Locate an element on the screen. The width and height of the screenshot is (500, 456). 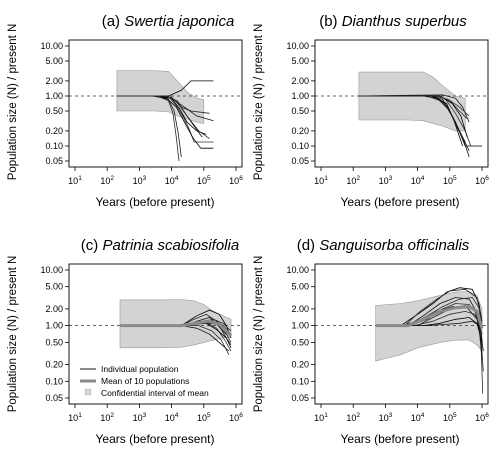
panel-a-ytick-label-6: 5.00 is located at coordinates (54, 61).